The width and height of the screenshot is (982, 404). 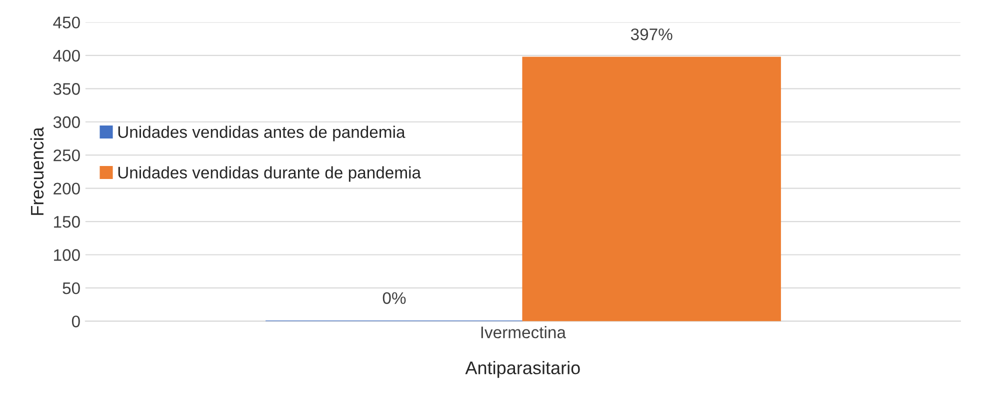 What do you see at coordinates (522, 369) in the screenshot?
I see `x-axis-title: Antiparasitario` at bounding box center [522, 369].